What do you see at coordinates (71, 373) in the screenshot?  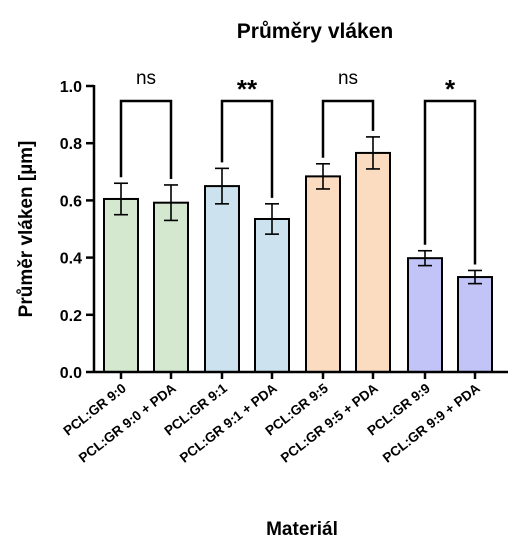 I see `y-tick-label: 0.0` at bounding box center [71, 373].